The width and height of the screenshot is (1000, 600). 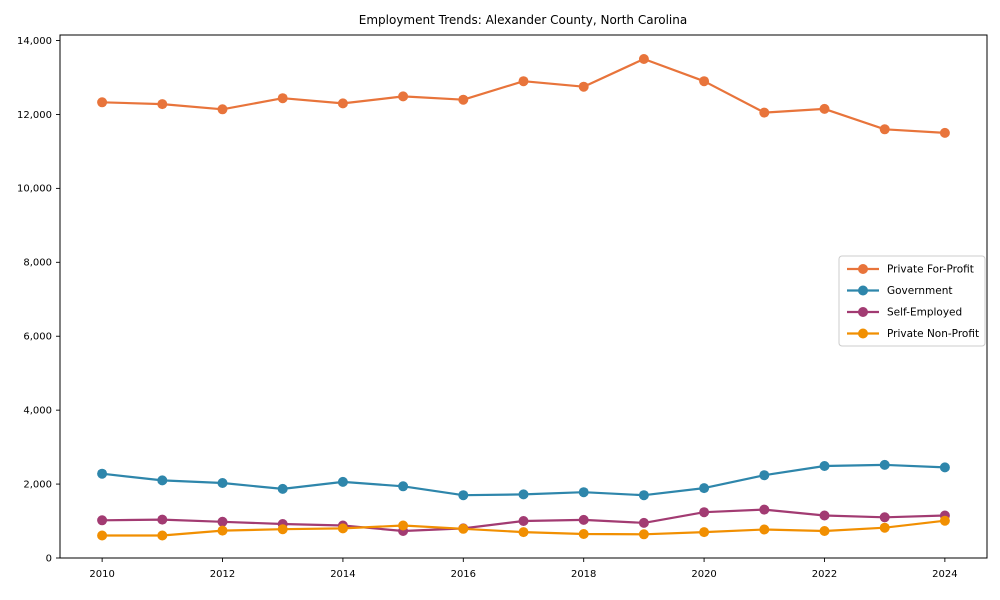 What do you see at coordinates (162, 535) in the screenshot?
I see `data-point-private-non-profit-2011` at bounding box center [162, 535].